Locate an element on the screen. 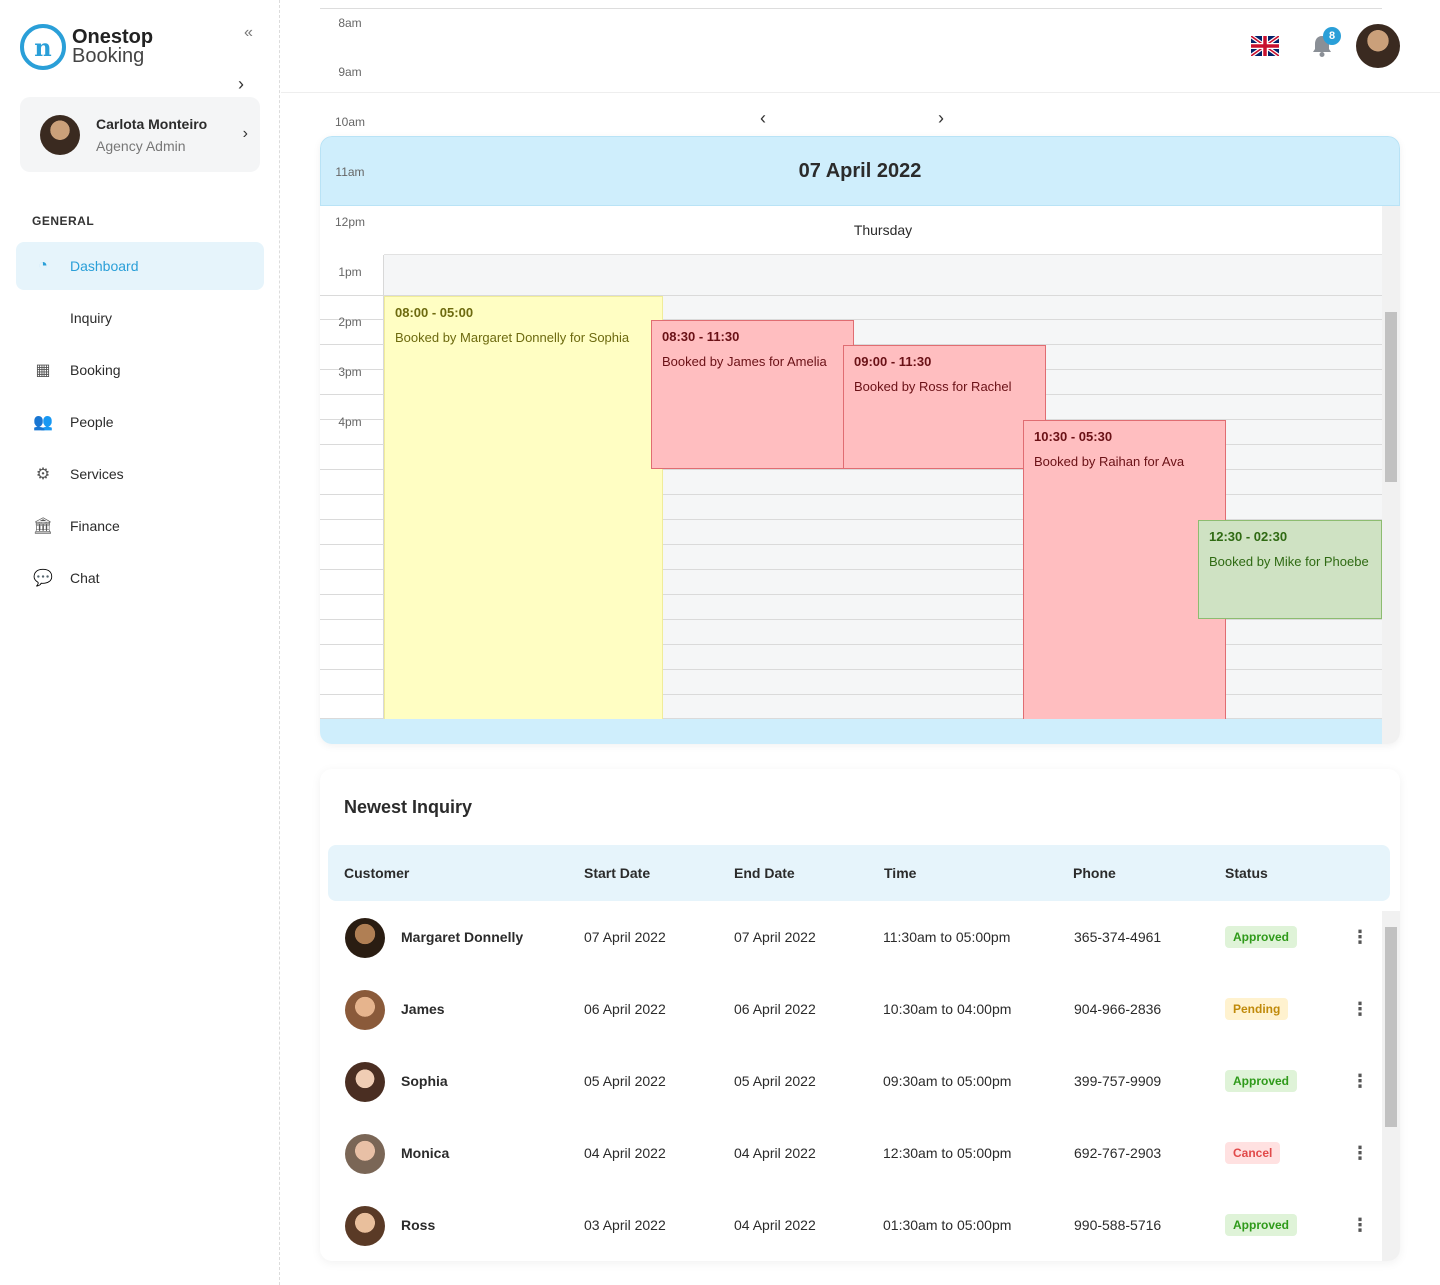 Image resolution: width=1440 pixels, height=1285 pixels. customer-name: Margaret Donnelly is located at coordinates (462, 937).